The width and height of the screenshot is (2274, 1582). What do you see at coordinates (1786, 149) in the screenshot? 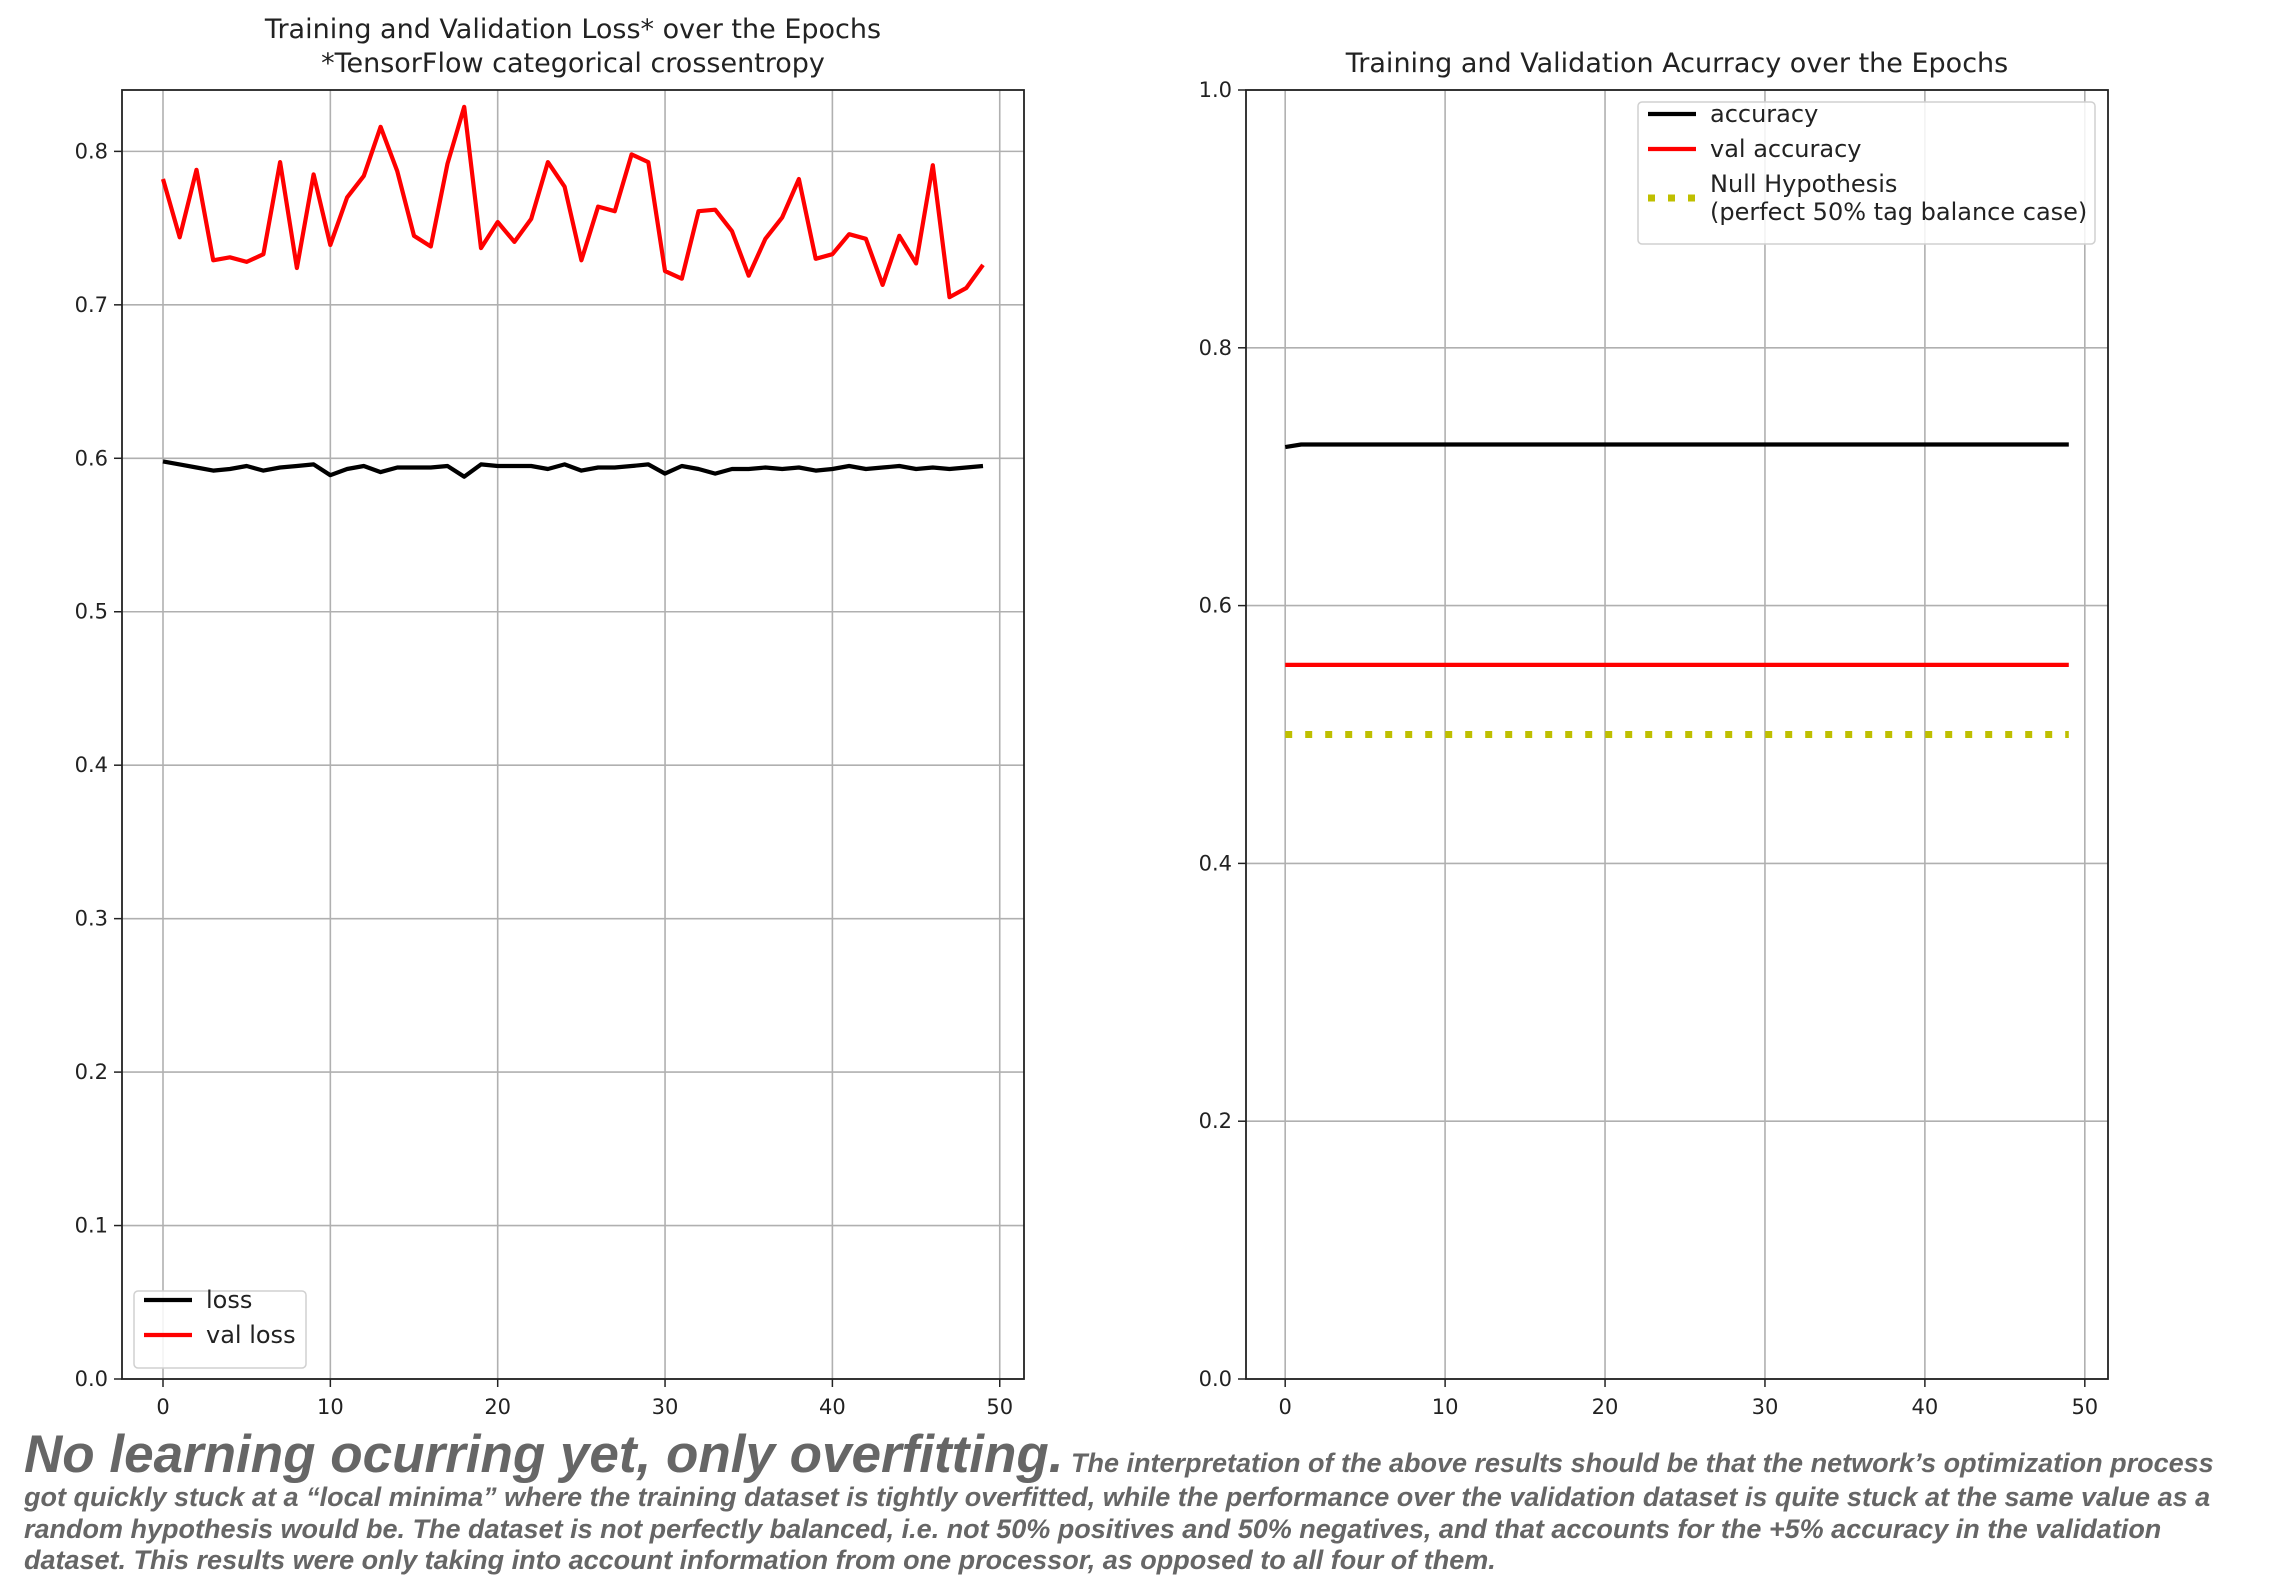
I see `legend-label: val accuracy` at bounding box center [1786, 149].